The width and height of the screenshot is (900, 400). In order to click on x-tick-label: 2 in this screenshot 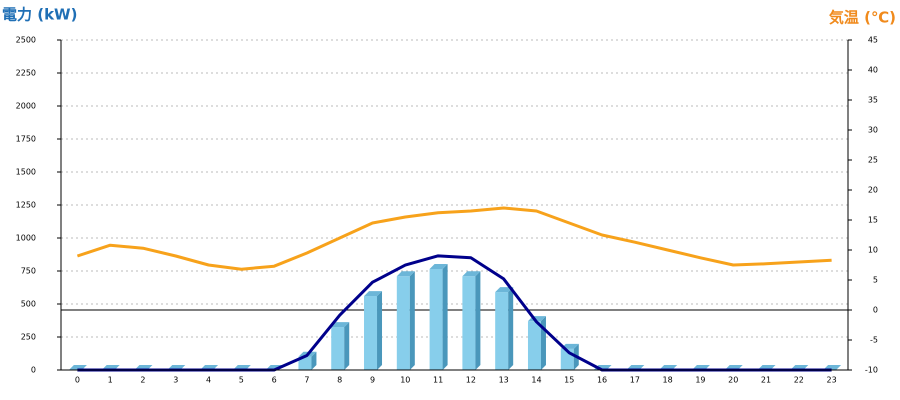, I will do `click(142, 380)`.